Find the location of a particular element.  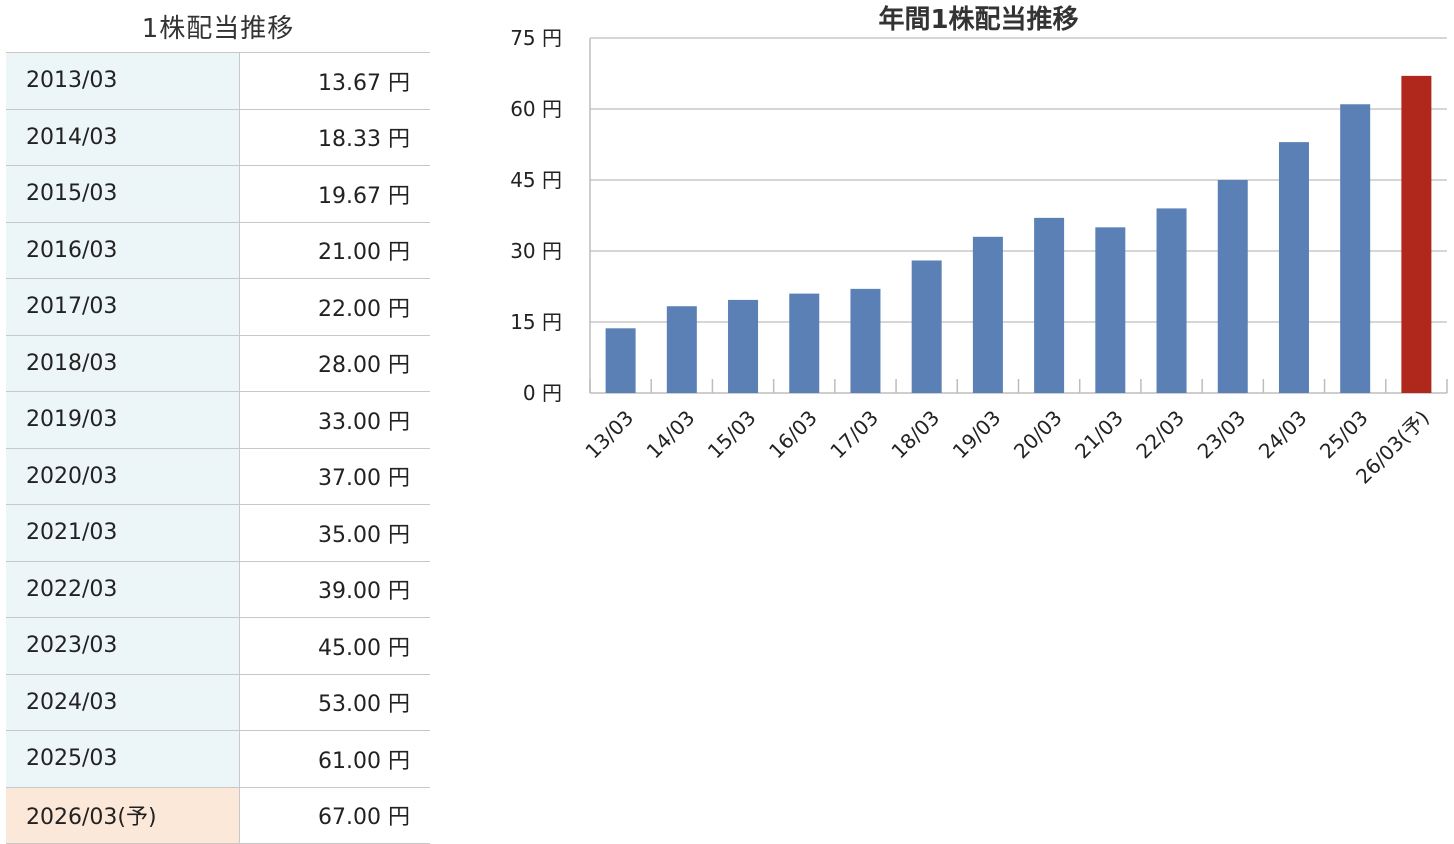

x-tick-label: 15/03 is located at coordinates (732, 435).